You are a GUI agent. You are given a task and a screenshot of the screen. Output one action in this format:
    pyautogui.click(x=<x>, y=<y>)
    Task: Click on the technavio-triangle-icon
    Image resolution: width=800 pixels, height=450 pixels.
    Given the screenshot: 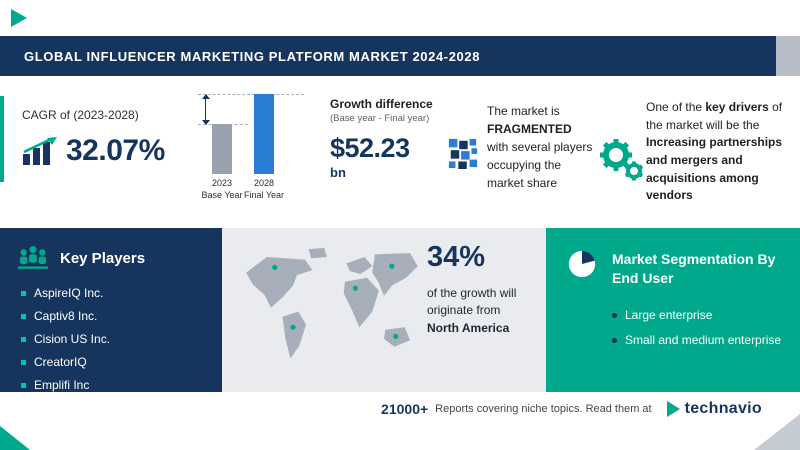 What is the action you would take?
    pyautogui.click(x=673, y=409)
    